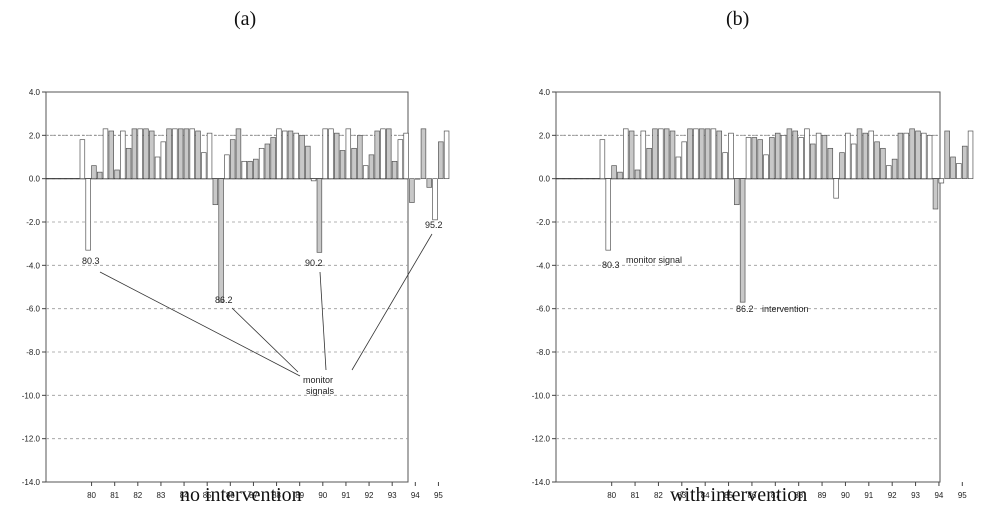 The image size is (1000, 519). Describe the element at coordinates (415, 495) in the screenshot. I see `x-tick-label: 94` at that location.